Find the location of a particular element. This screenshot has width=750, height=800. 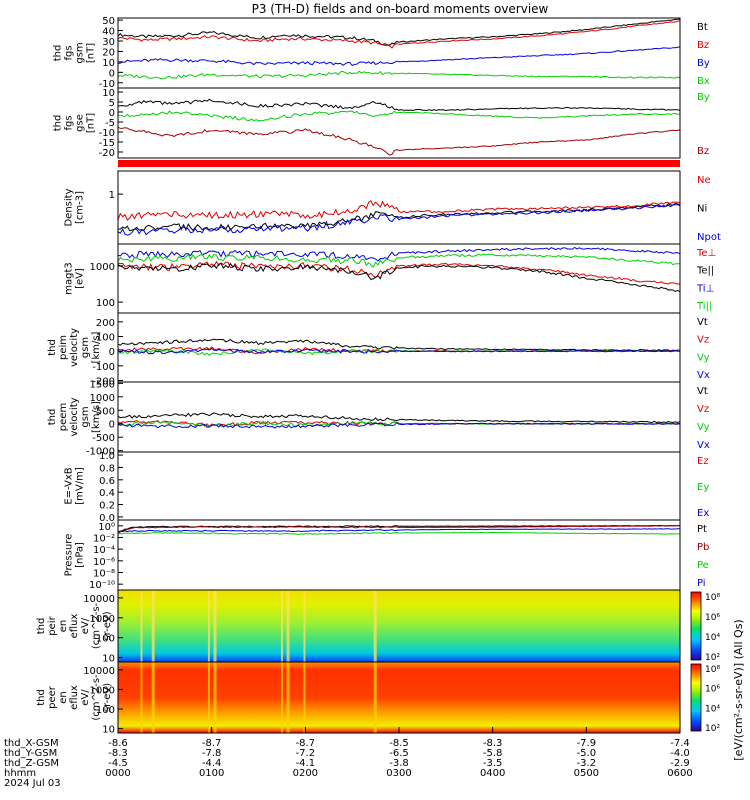

legend-Vx: Vx is located at coordinates (703, 375).